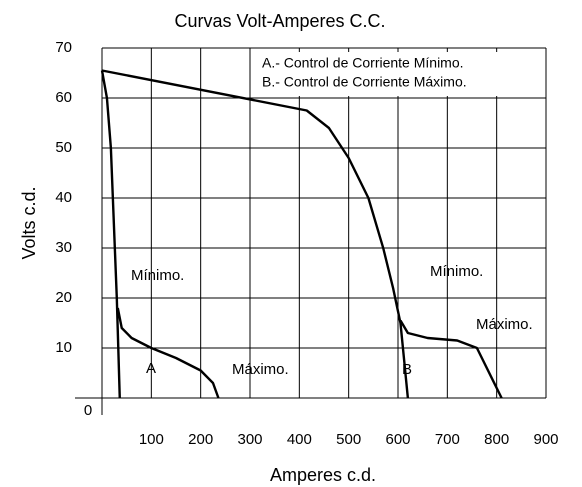 The height and width of the screenshot is (487, 582). What do you see at coordinates (88, 410) in the screenshot?
I see `y-tick-label: 0` at bounding box center [88, 410].